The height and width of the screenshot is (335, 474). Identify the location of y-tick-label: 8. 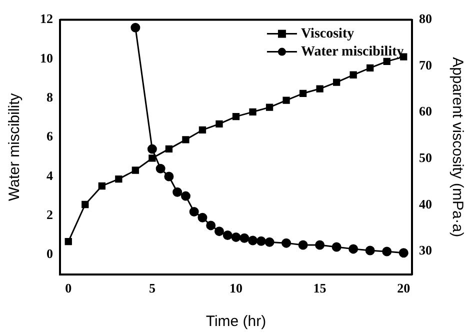
(50, 97).